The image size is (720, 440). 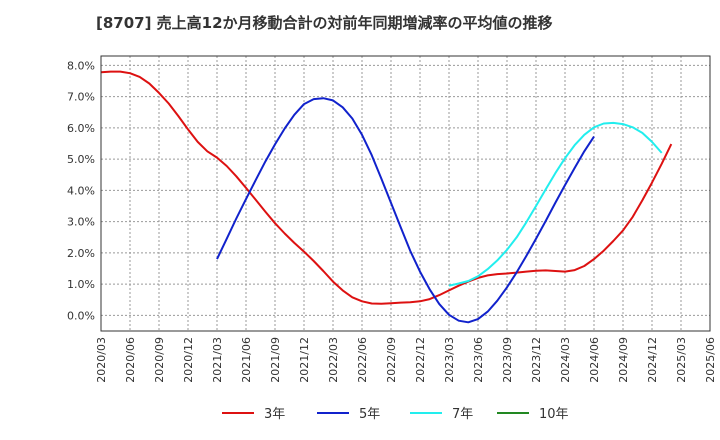 What do you see at coordinates (81, 97) in the screenshot?
I see `y-tick-label: 7.0%` at bounding box center [81, 97].